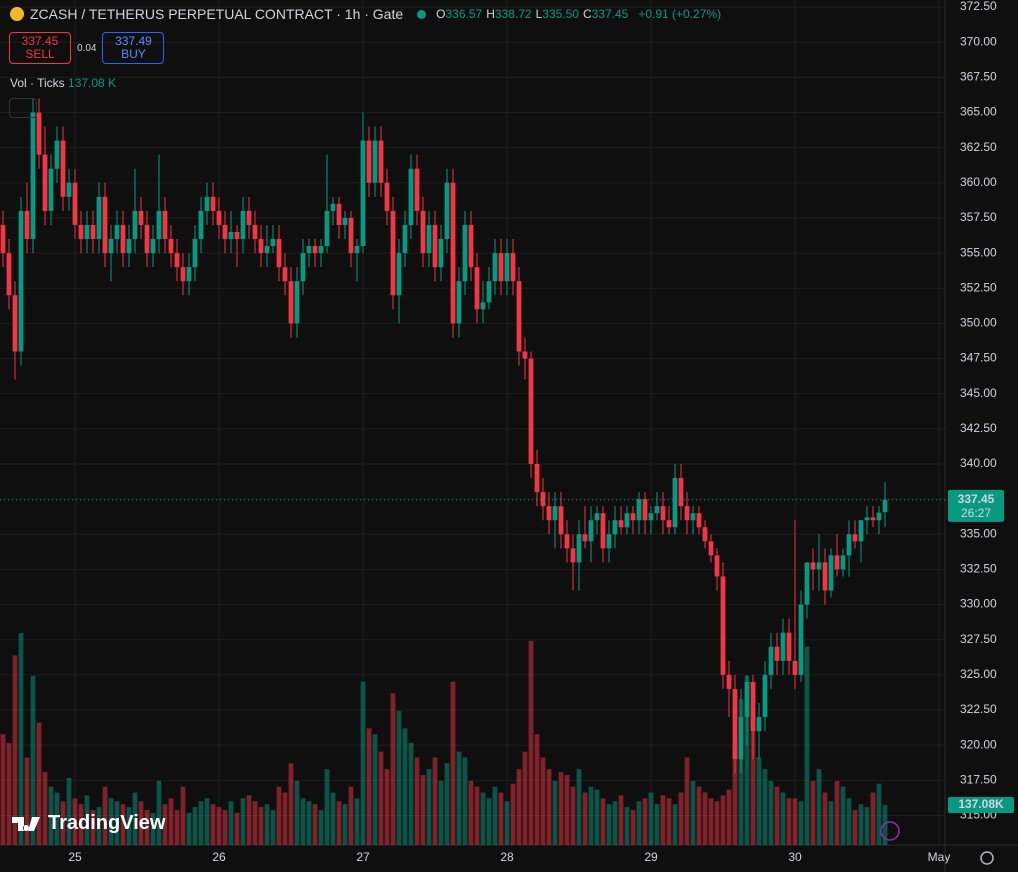 The width and height of the screenshot is (1018, 872). What do you see at coordinates (87, 48) in the screenshot?
I see `spread: 0.04` at bounding box center [87, 48].